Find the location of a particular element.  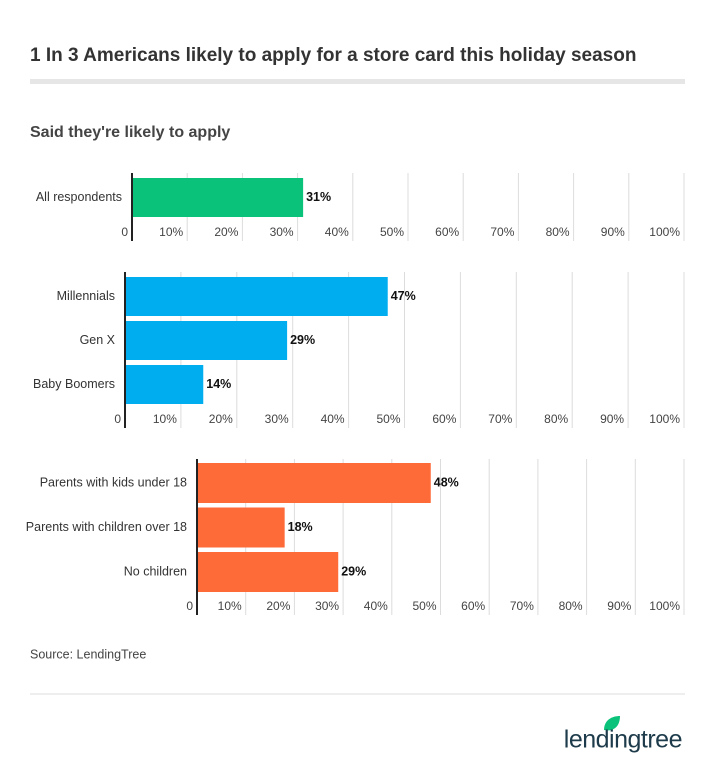

category-label: Baby Boomers is located at coordinates (74, 384).